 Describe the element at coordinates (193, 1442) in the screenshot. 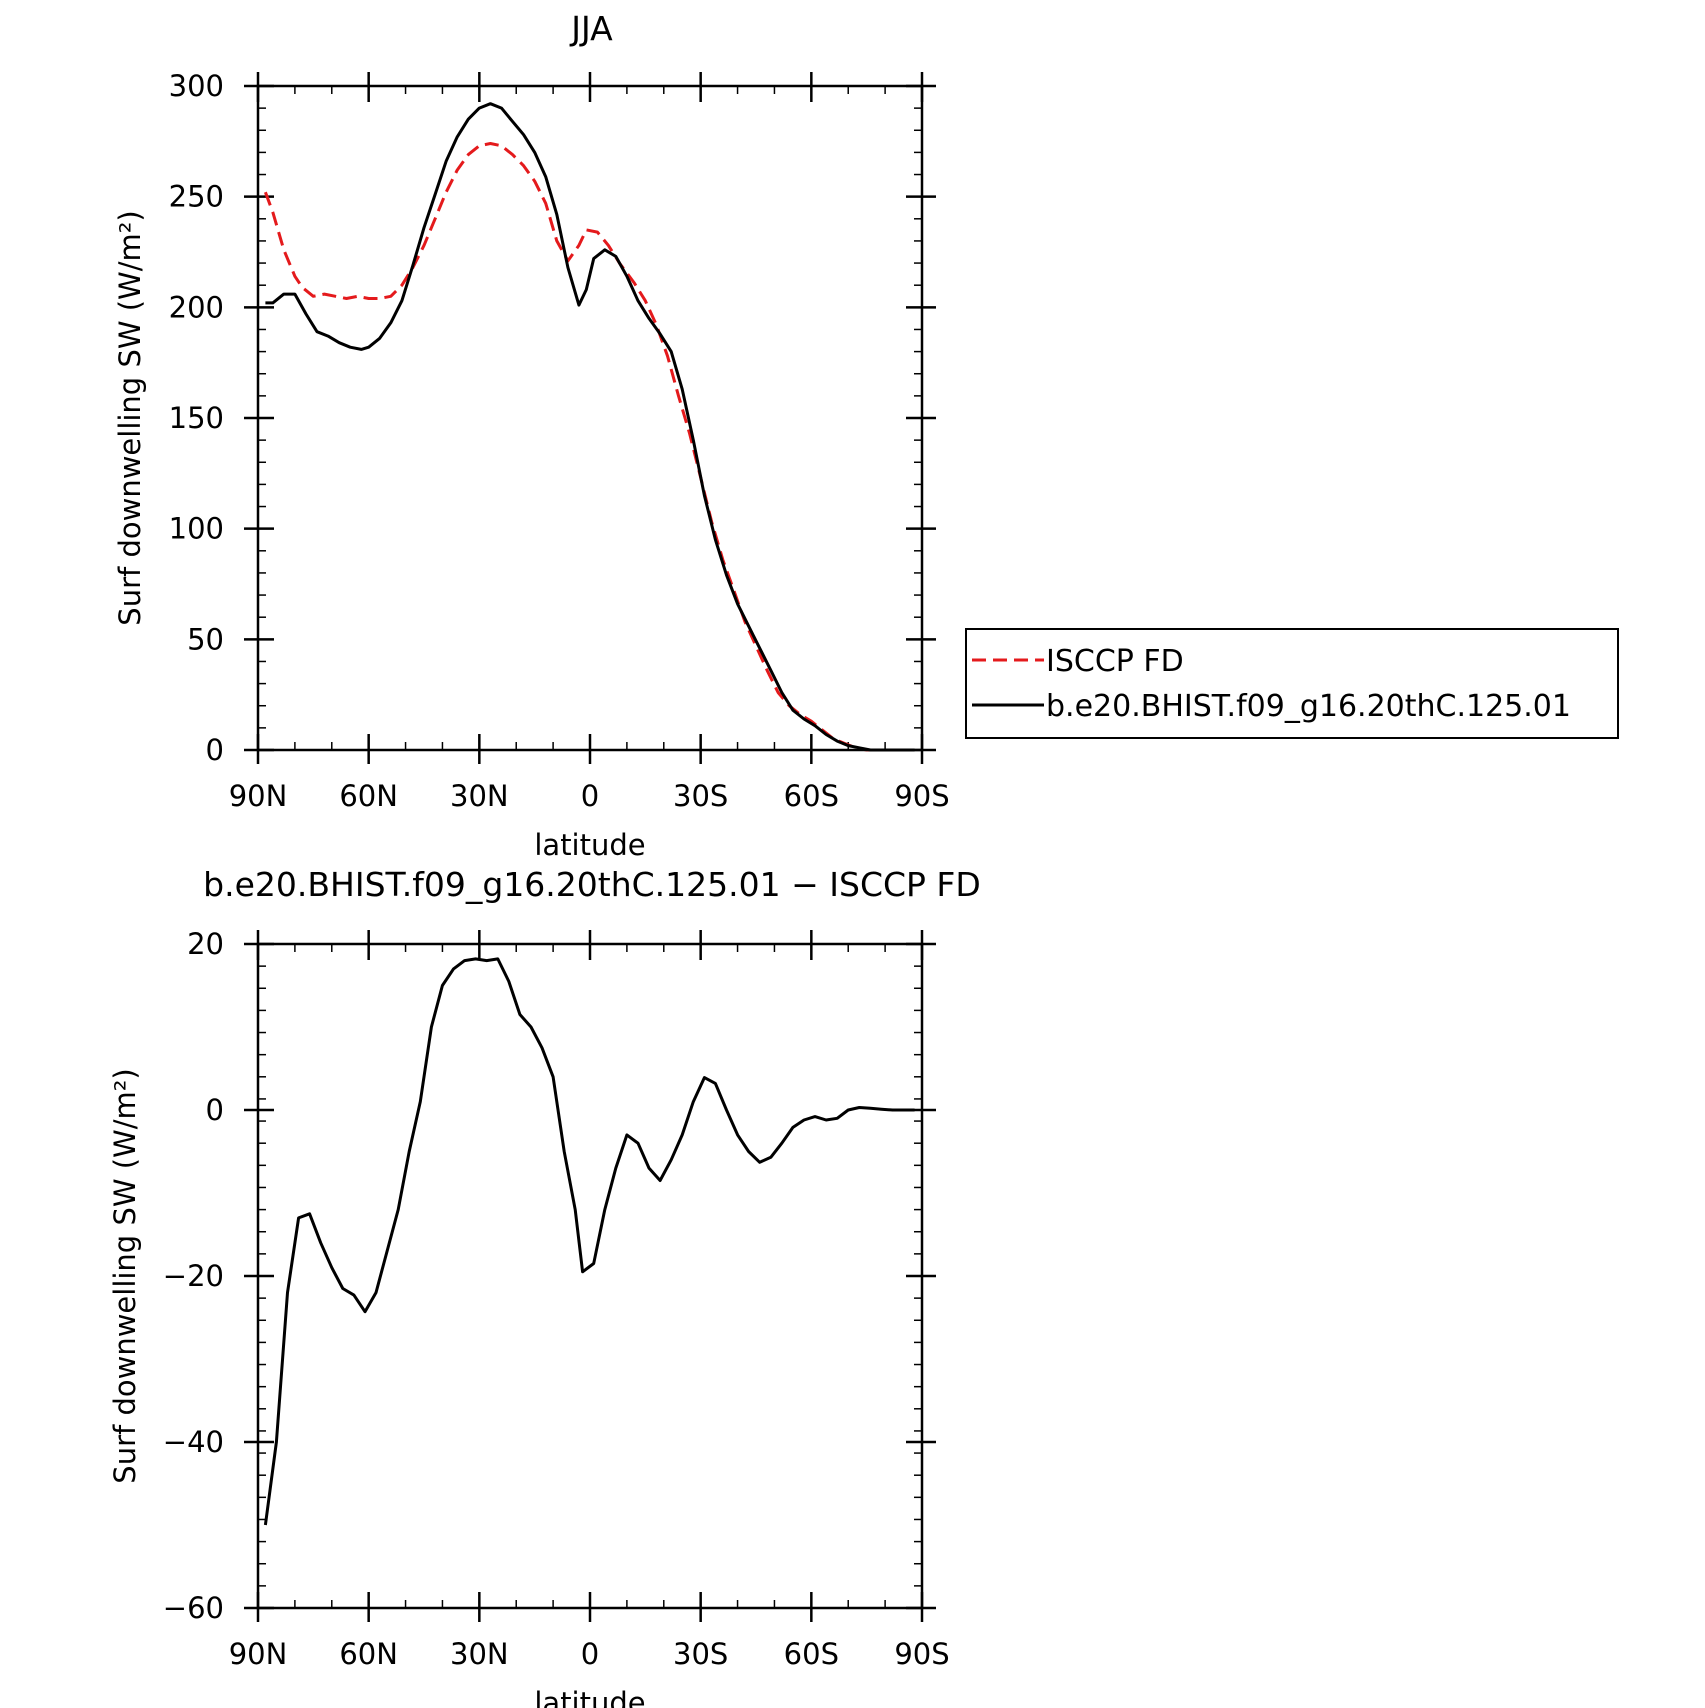

I see `bottom-y-tick-label: −40` at that location.